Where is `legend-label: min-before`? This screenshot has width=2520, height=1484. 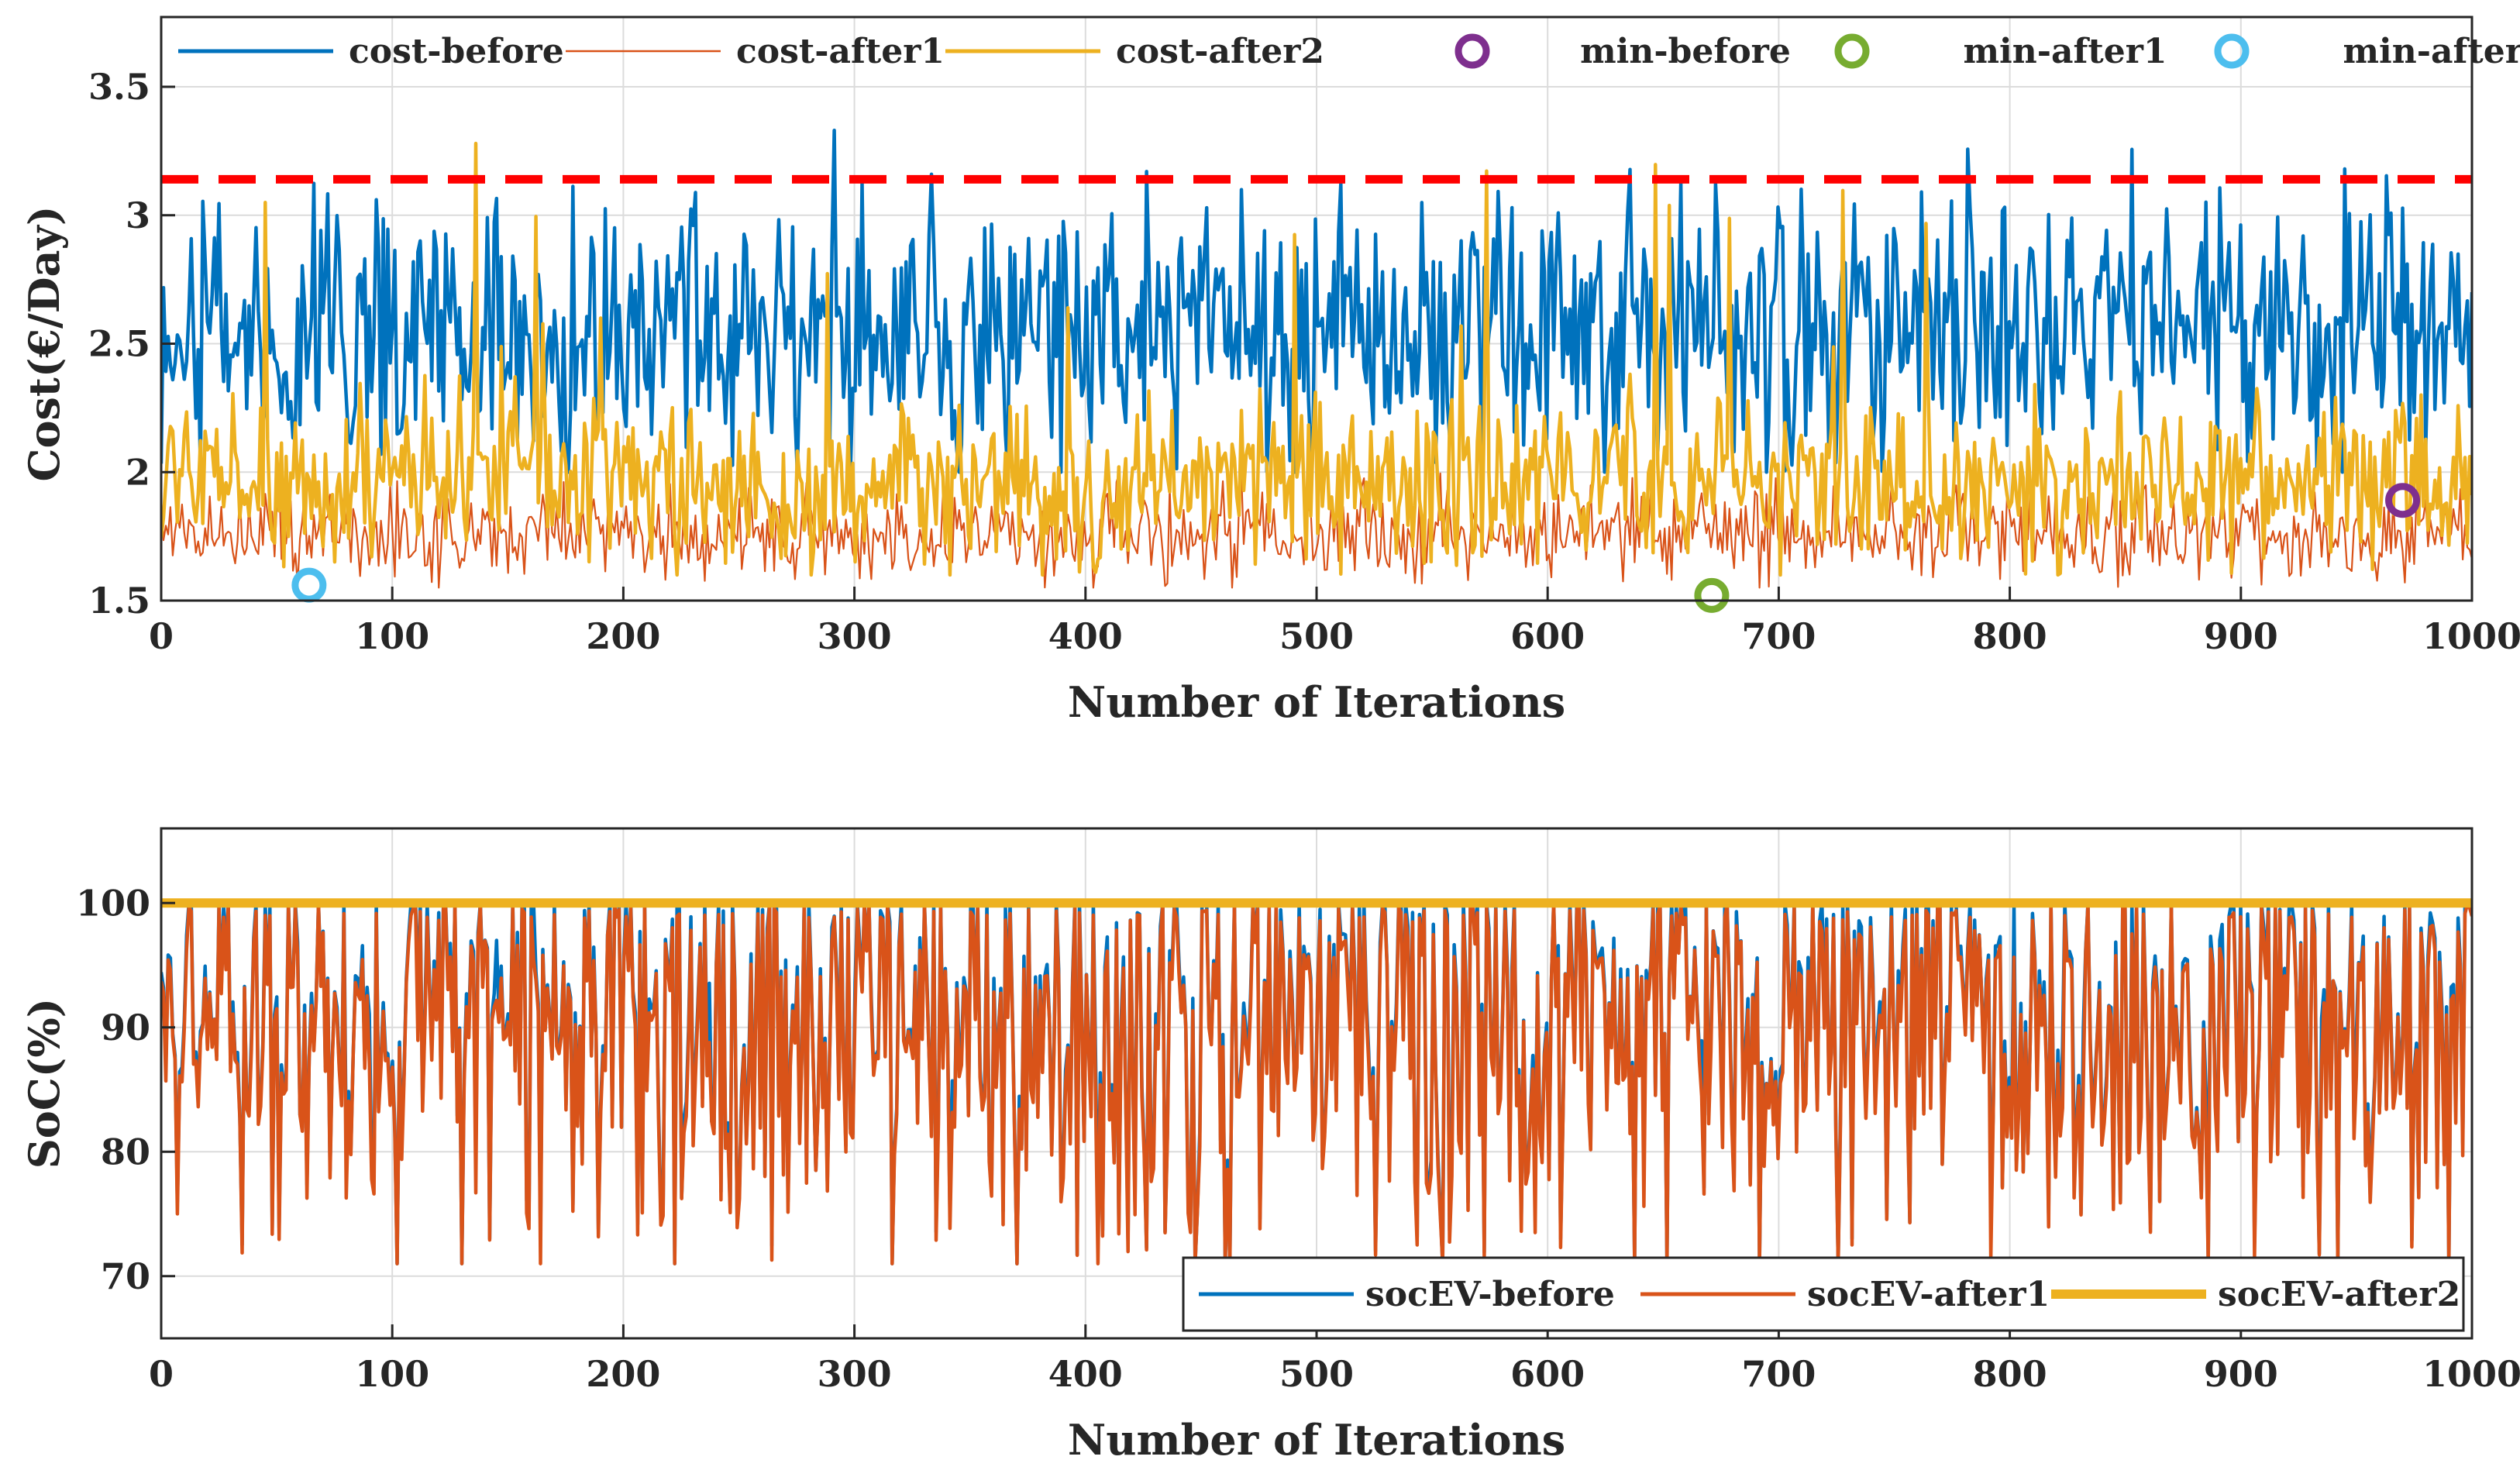
legend-label: min-before is located at coordinates (1685, 51).